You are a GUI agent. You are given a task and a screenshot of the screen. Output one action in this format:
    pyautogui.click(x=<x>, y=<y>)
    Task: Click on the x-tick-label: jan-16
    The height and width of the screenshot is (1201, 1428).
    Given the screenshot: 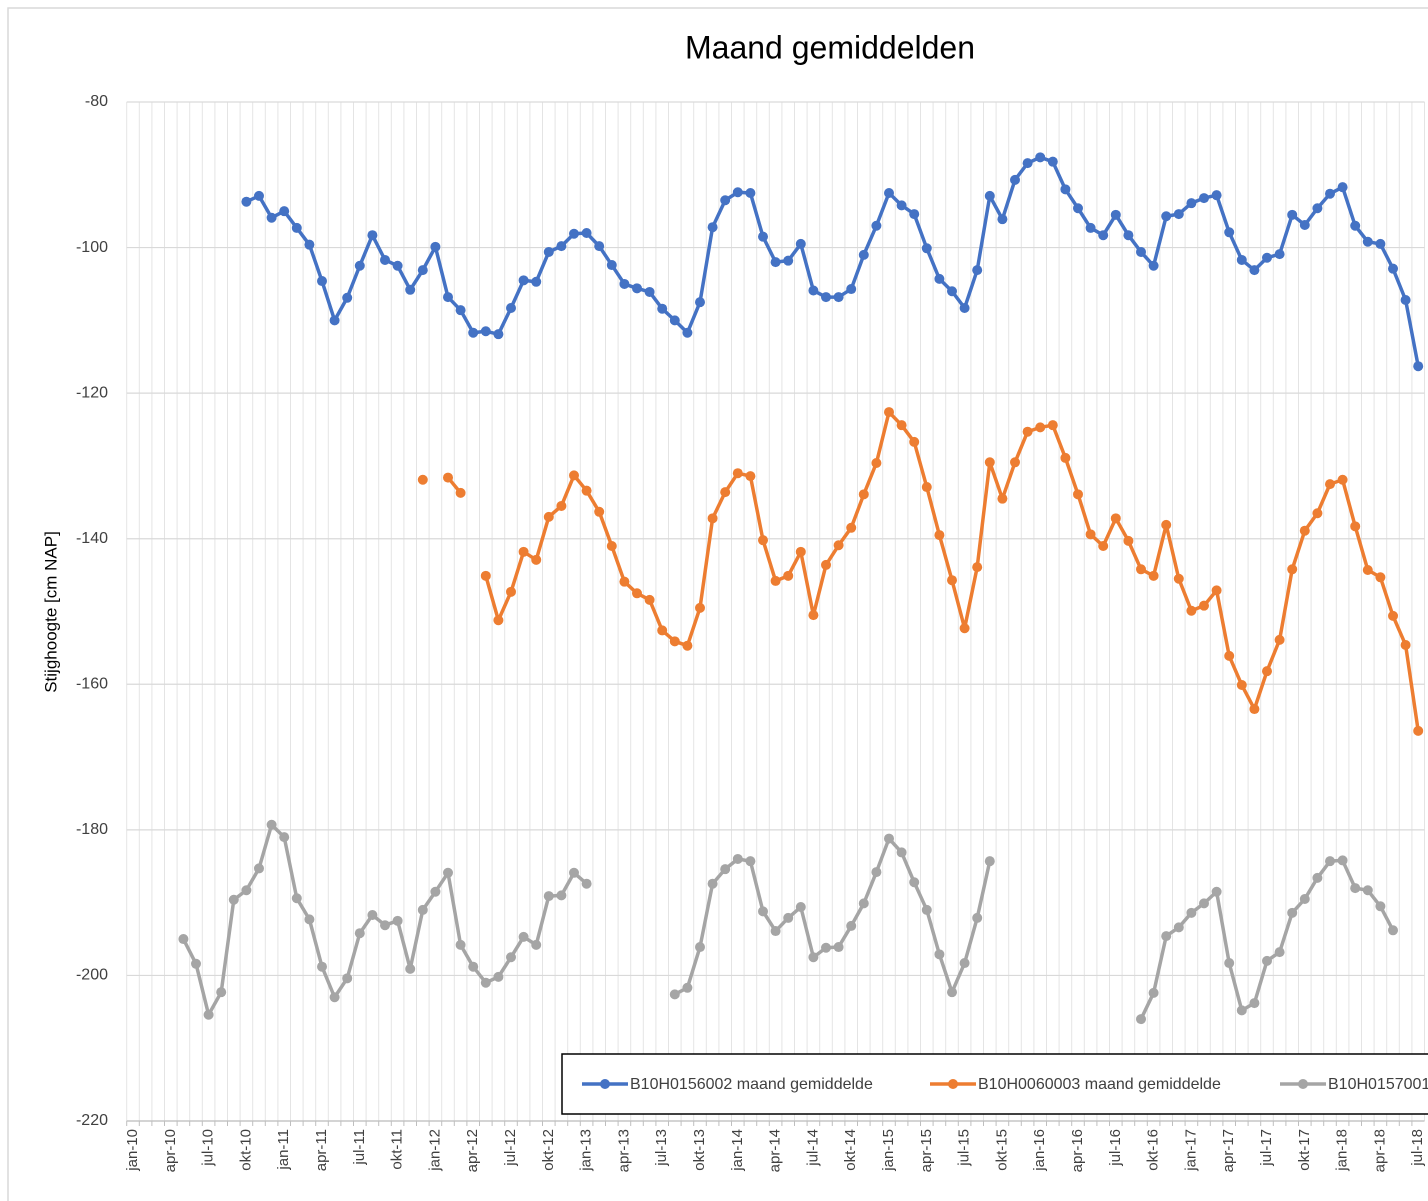 What is the action you would take?
    pyautogui.click(x=1039, y=1150)
    